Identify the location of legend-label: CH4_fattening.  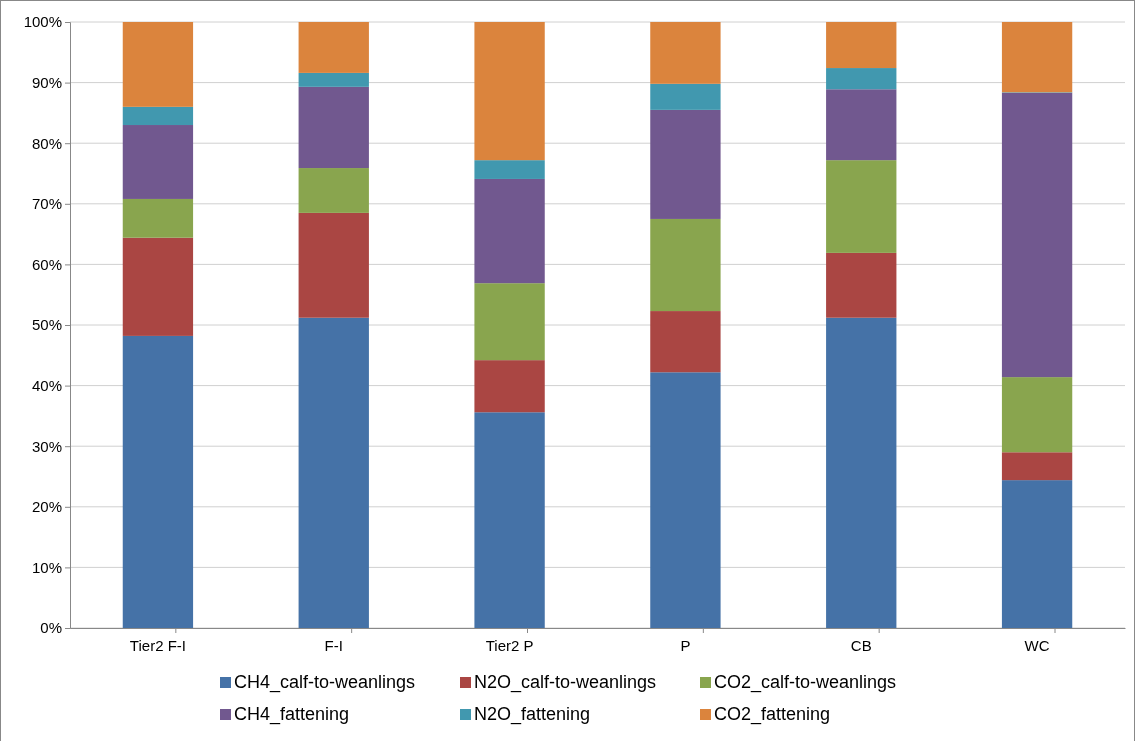
(292, 714).